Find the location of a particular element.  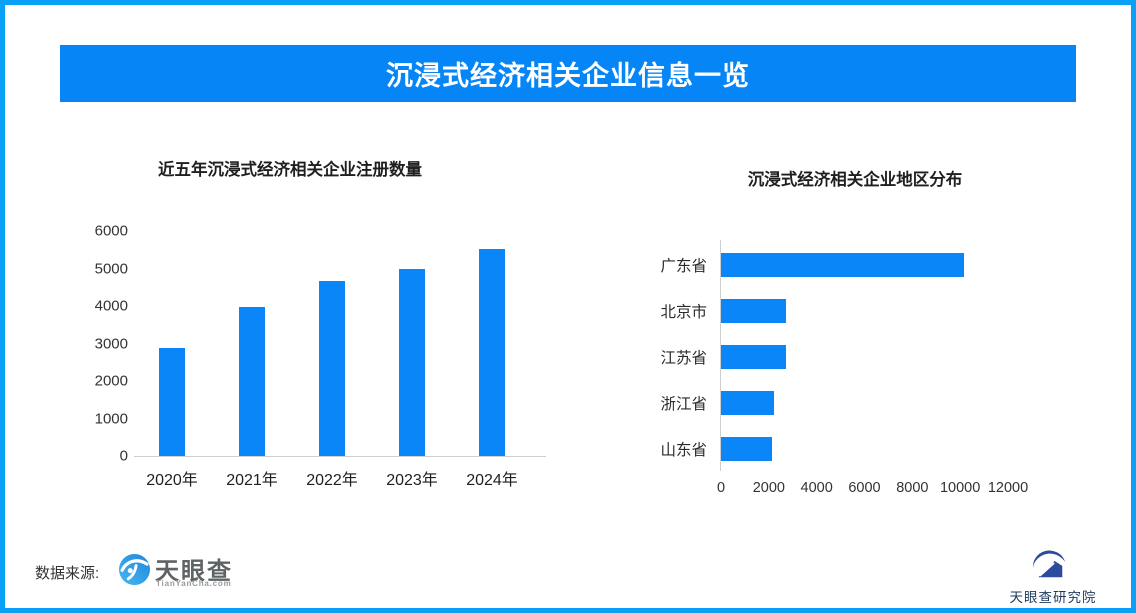

x-axis-tick-label: 10000 is located at coordinates (960, 488).